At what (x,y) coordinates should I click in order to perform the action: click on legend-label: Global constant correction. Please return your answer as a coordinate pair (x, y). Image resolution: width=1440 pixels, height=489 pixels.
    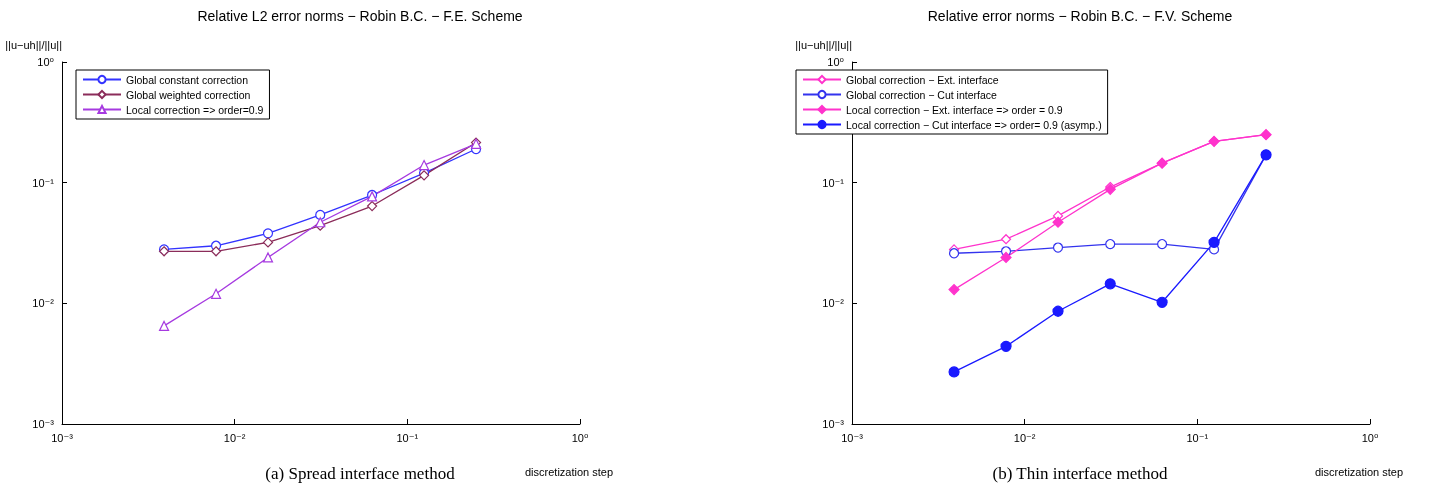
    Looking at the image, I should click on (187, 79).